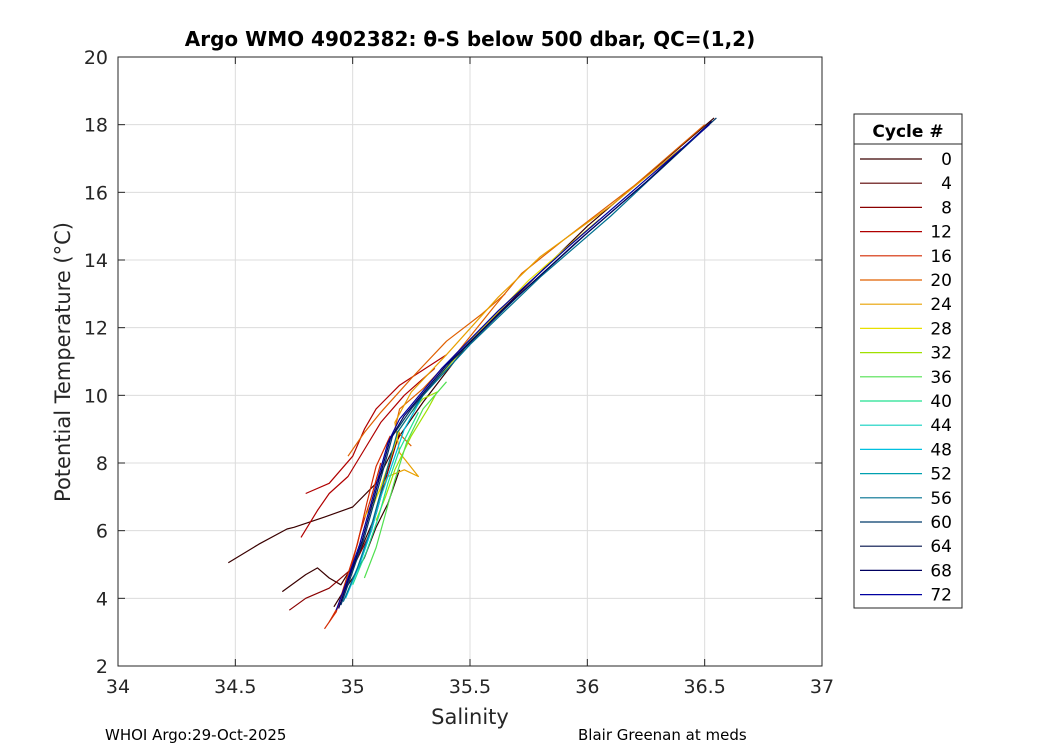  Describe the element at coordinates (941, 596) in the screenshot. I see `legend-entry-label: 72` at that location.